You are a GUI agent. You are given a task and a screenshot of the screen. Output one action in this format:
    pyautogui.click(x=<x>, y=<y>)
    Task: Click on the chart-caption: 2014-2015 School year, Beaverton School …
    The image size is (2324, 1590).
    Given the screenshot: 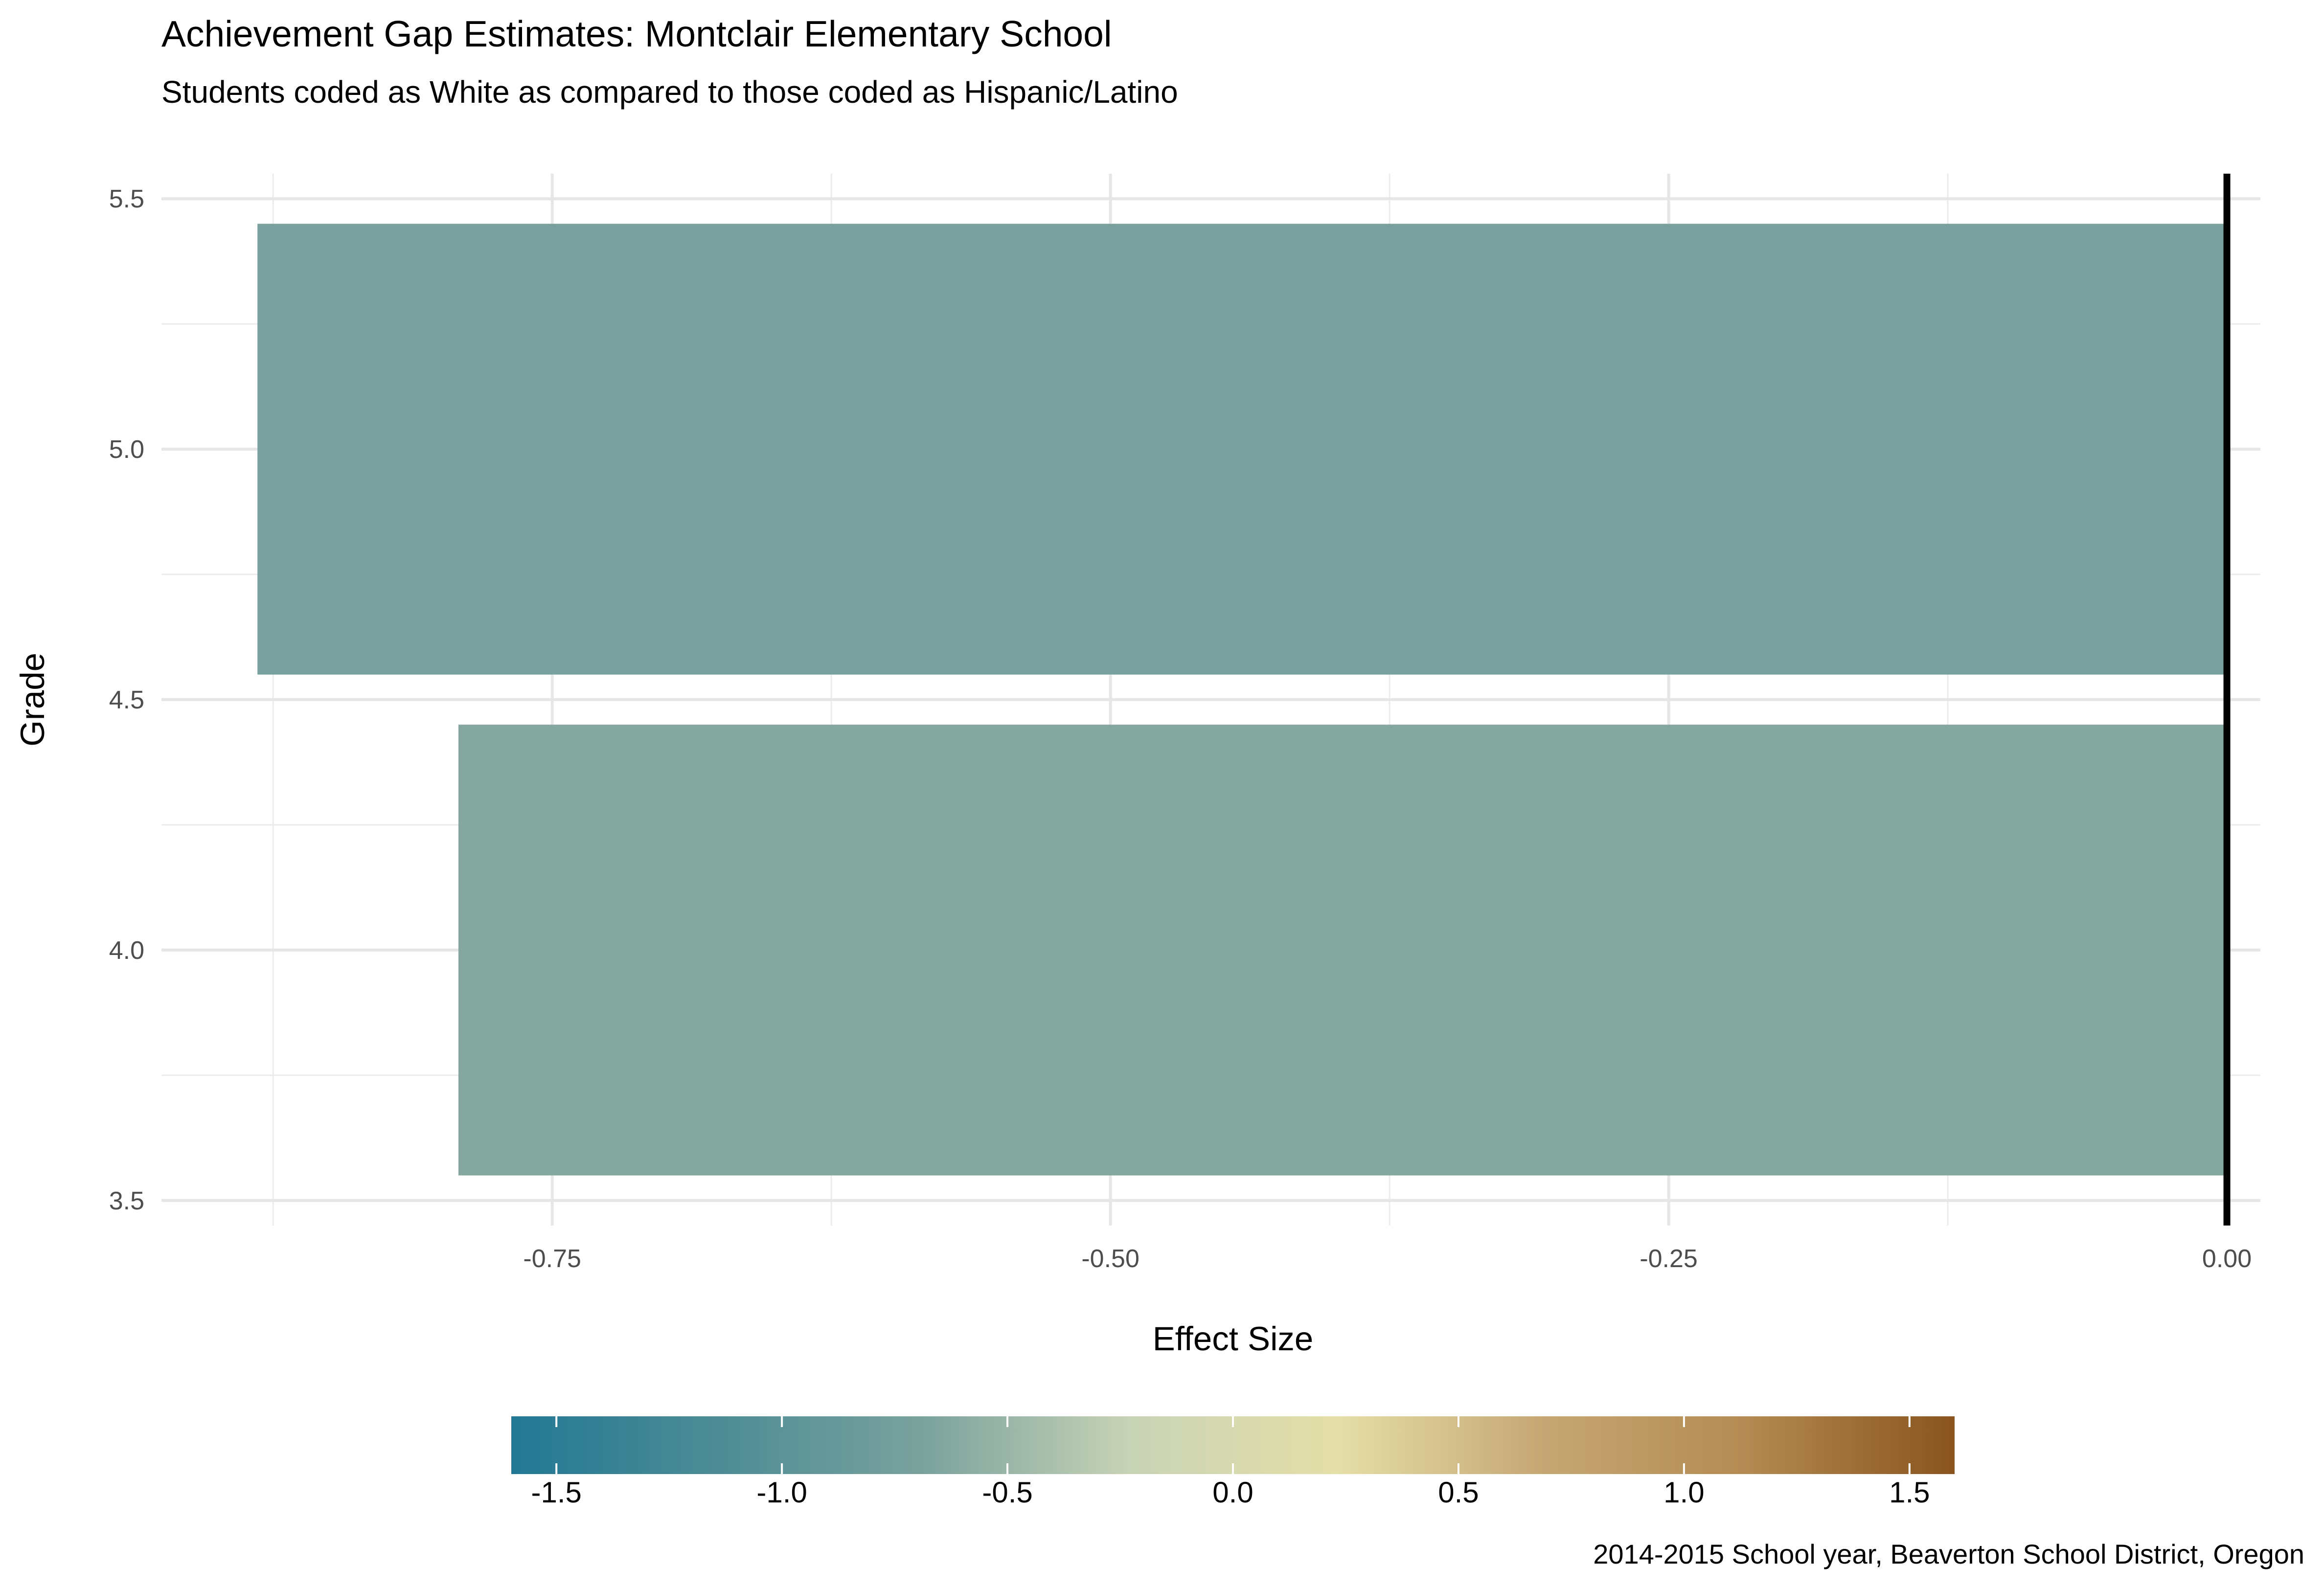 What is the action you would take?
    pyautogui.click(x=1949, y=1554)
    